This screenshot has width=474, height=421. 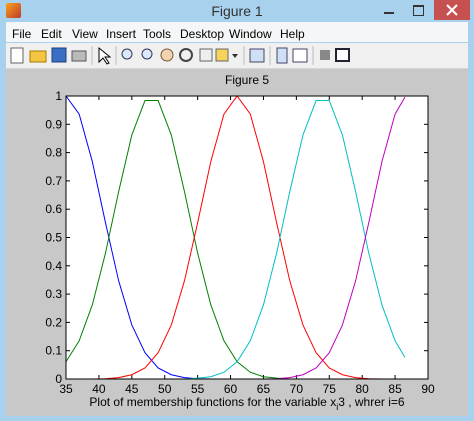 What do you see at coordinates (53, 124) in the screenshot?
I see `y-tick-label: 0.9` at bounding box center [53, 124].